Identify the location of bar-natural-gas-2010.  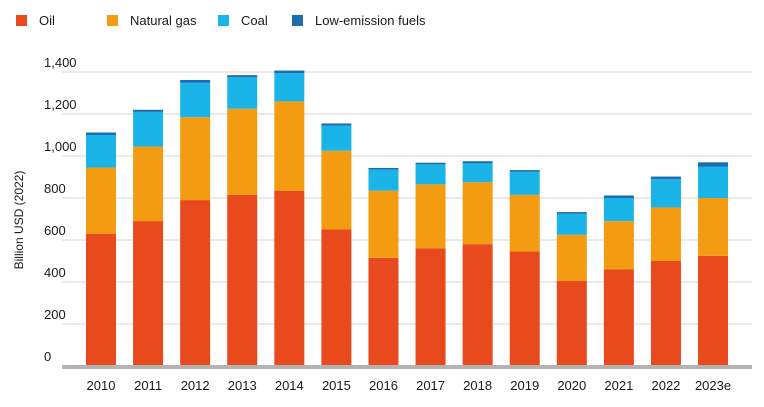
(101, 200).